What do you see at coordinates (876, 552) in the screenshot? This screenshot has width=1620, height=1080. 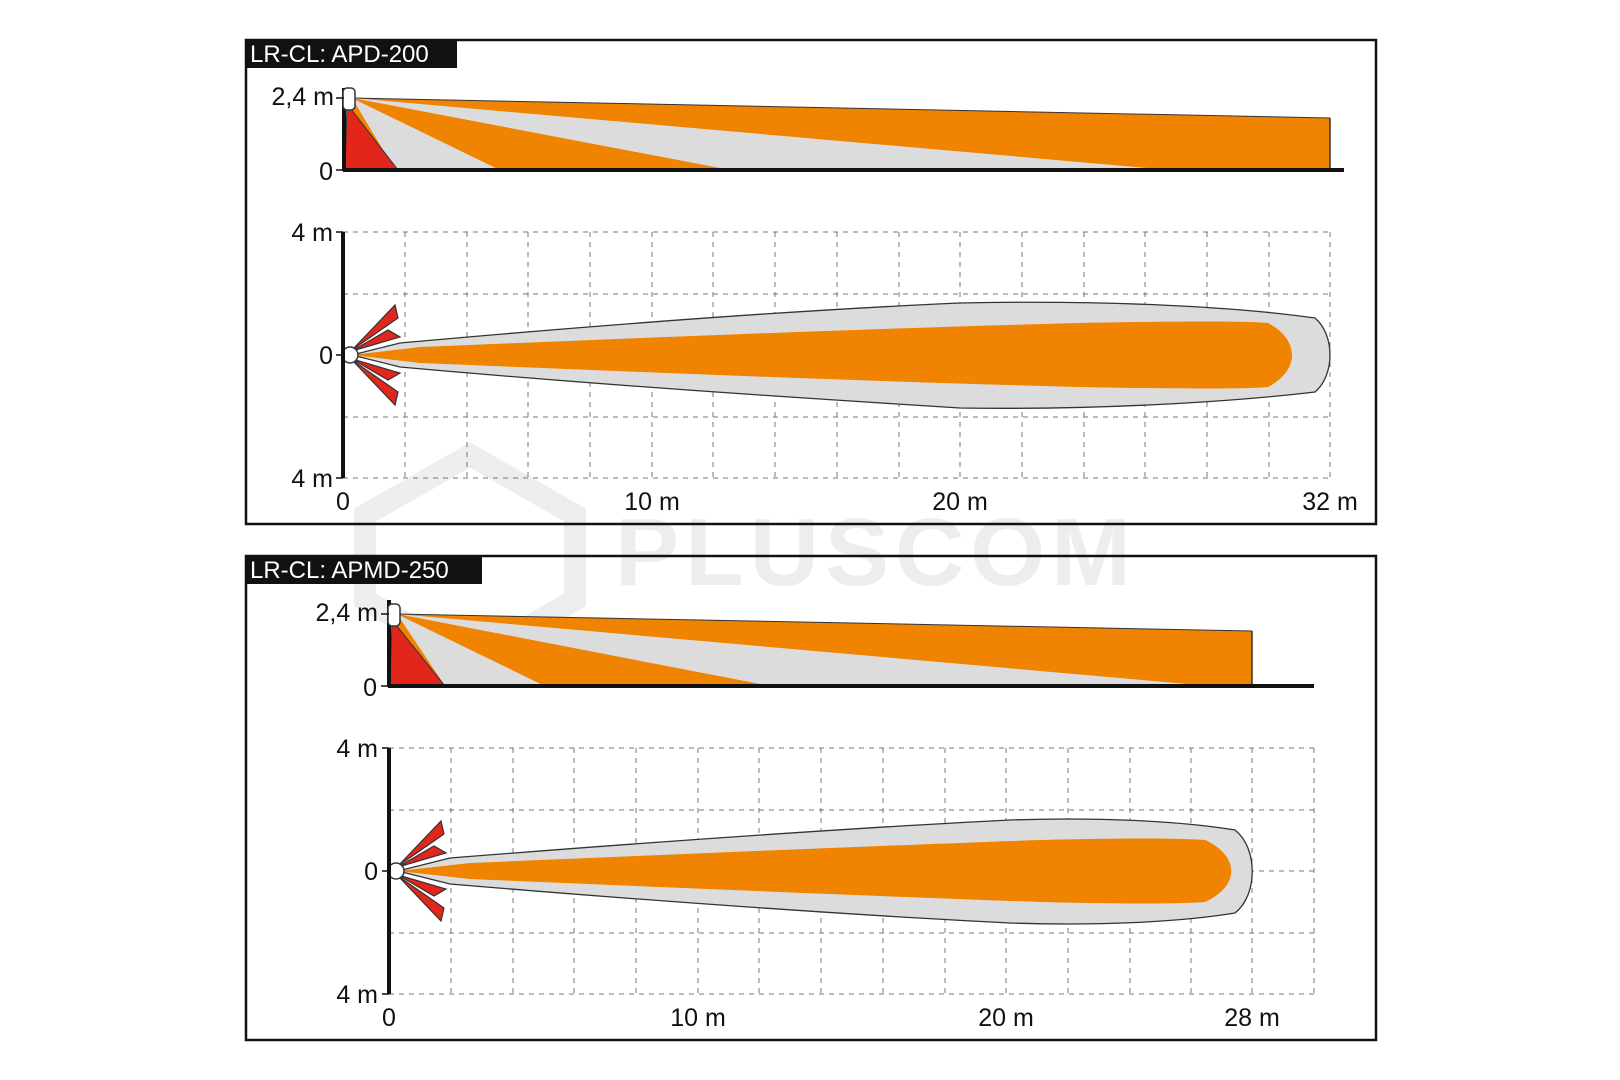 I see `watermark-text: PLUSCOM` at bounding box center [876, 552].